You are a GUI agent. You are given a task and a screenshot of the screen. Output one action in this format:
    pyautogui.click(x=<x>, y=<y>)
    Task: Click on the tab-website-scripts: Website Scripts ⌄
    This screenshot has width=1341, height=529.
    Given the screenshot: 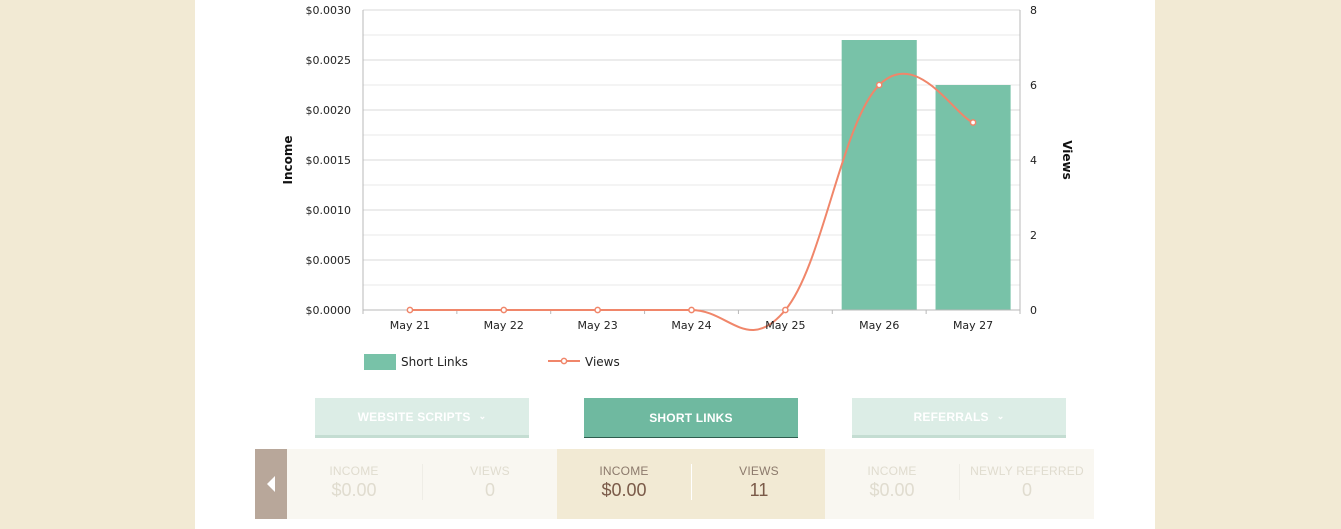 What is the action you would take?
    pyautogui.click(x=422, y=418)
    